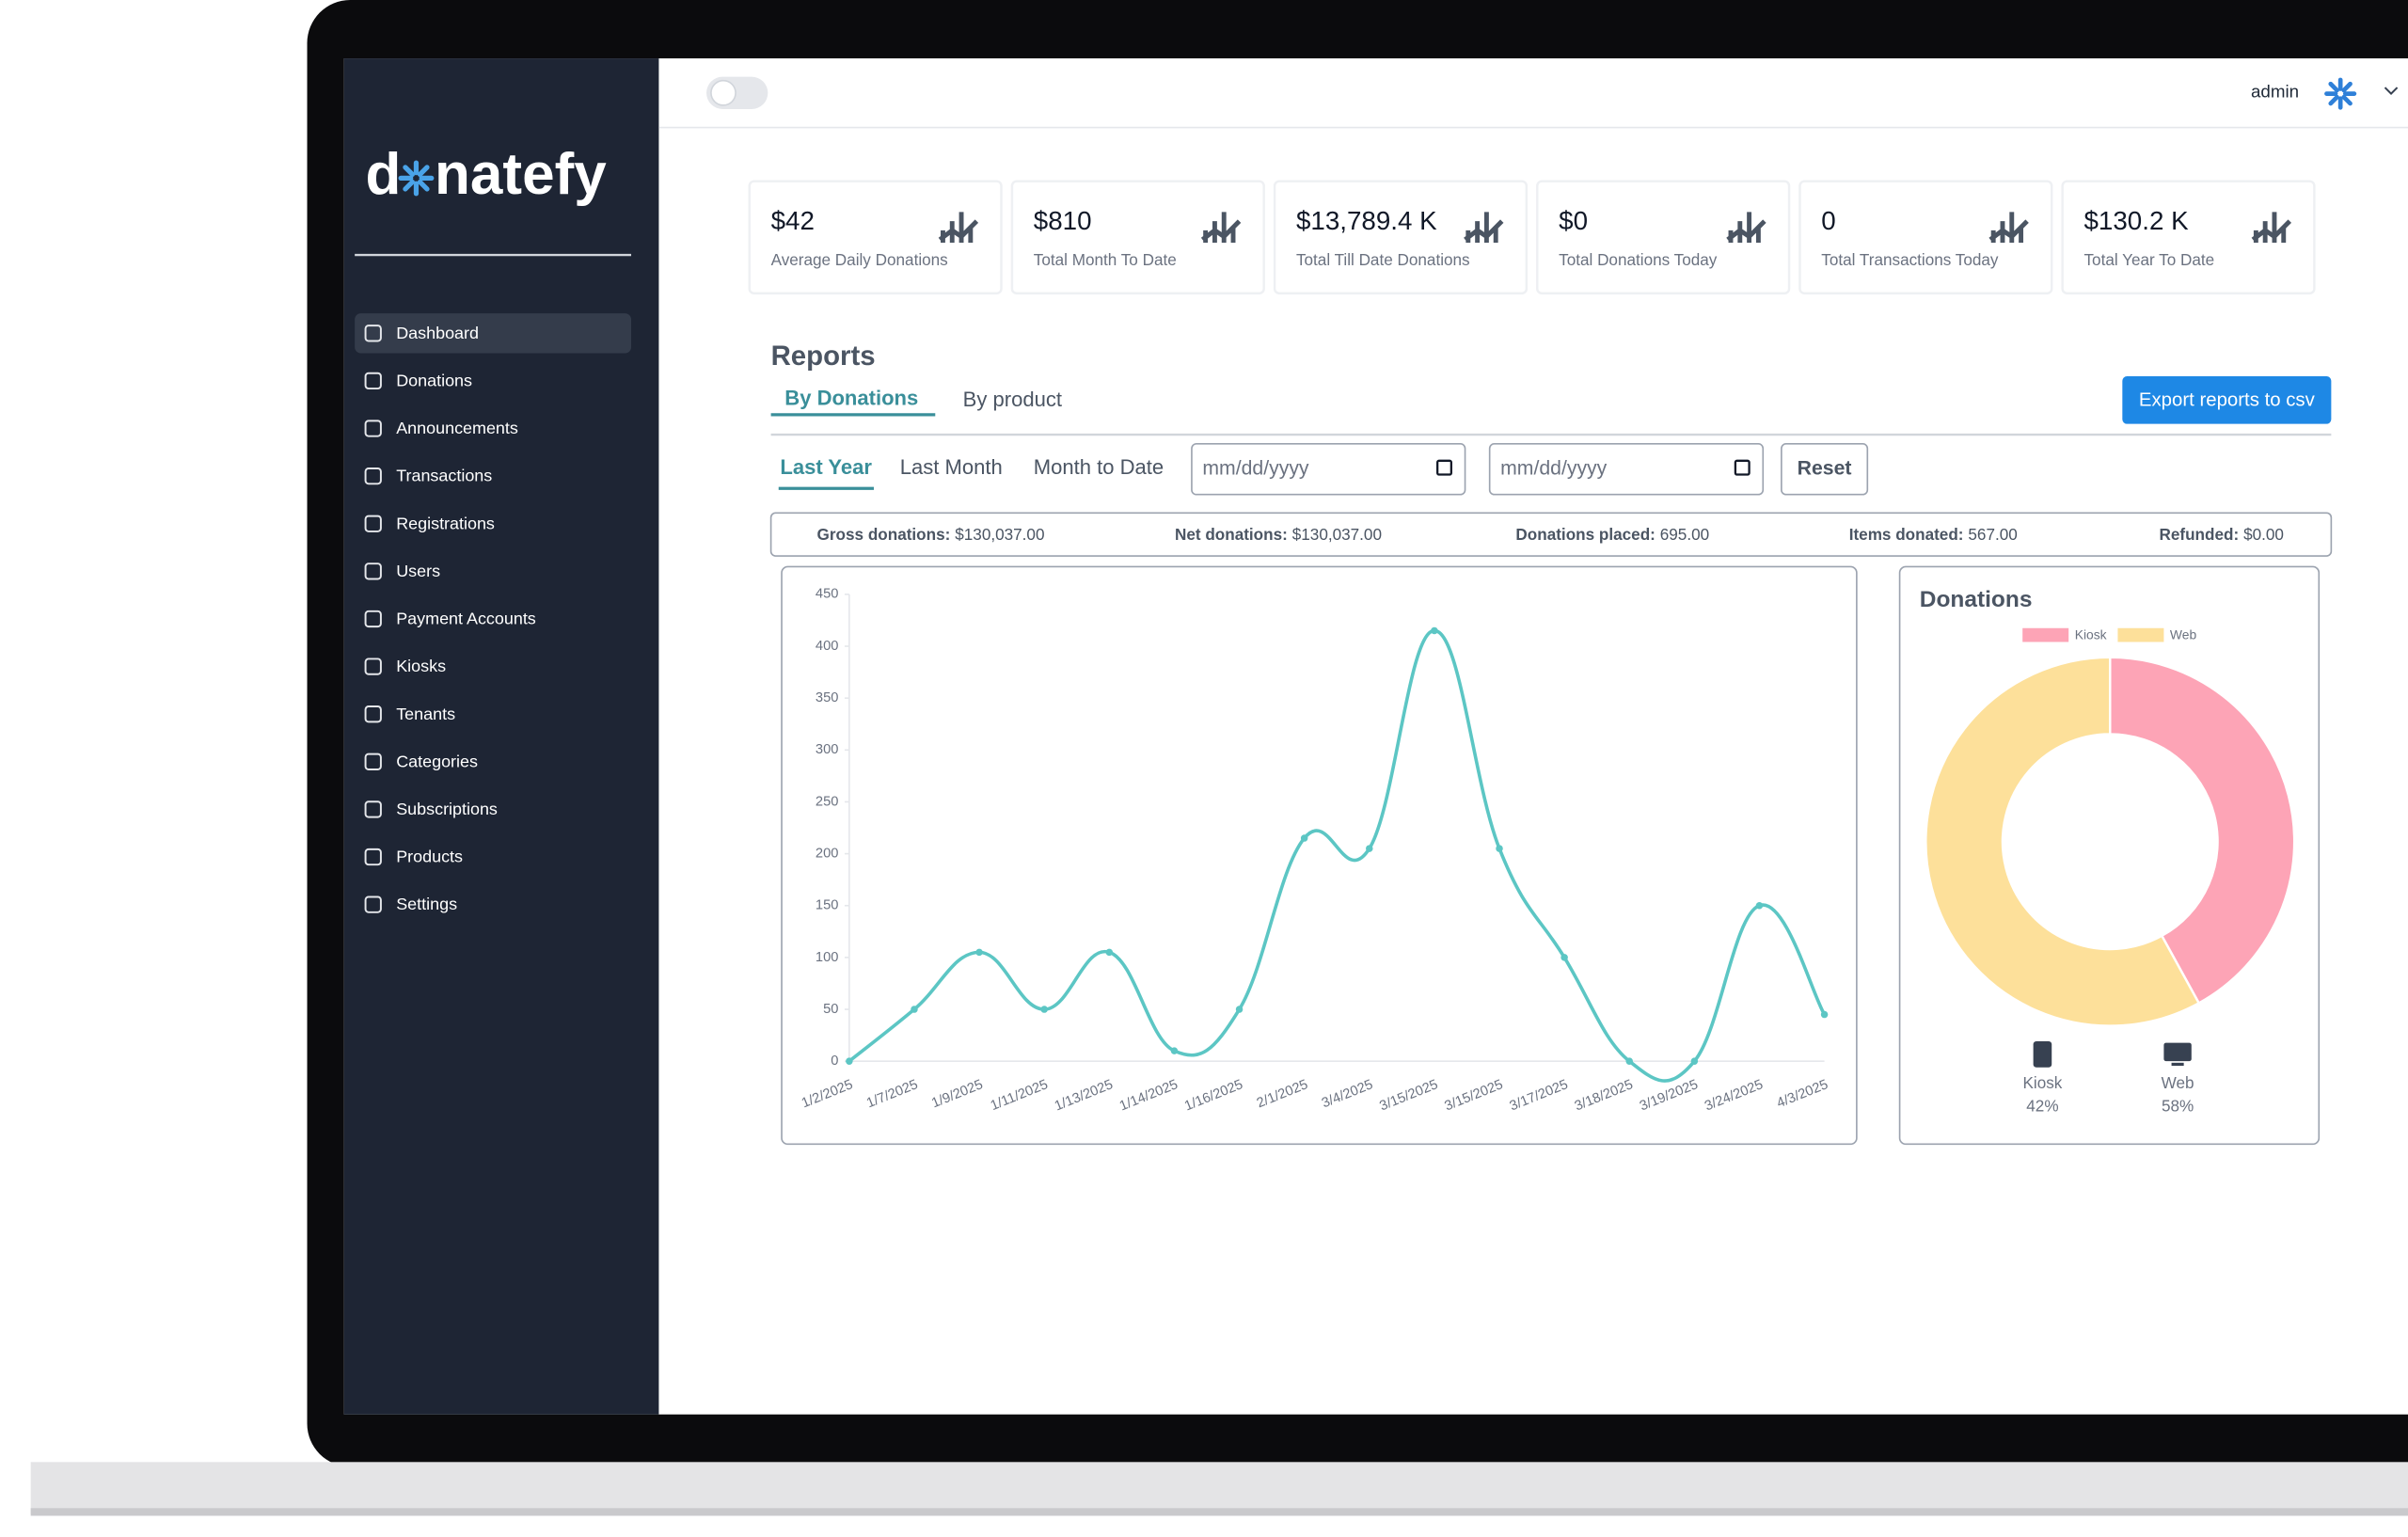 Image resolution: width=2408 pixels, height=1537 pixels. I want to click on user-name: admin, so click(2275, 92).